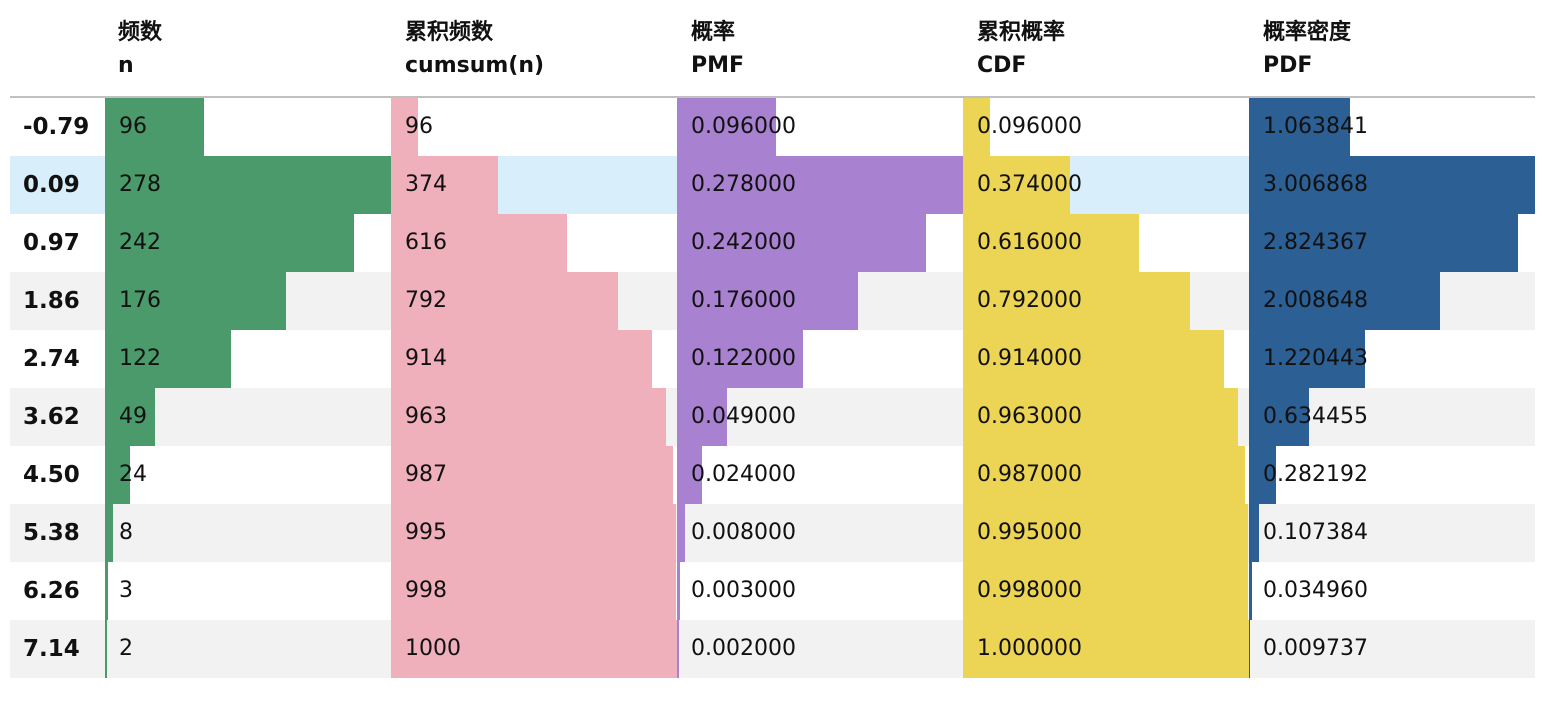  Describe the element at coordinates (1106, 649) in the screenshot. I see `cell-cdf: 1.000000` at that location.